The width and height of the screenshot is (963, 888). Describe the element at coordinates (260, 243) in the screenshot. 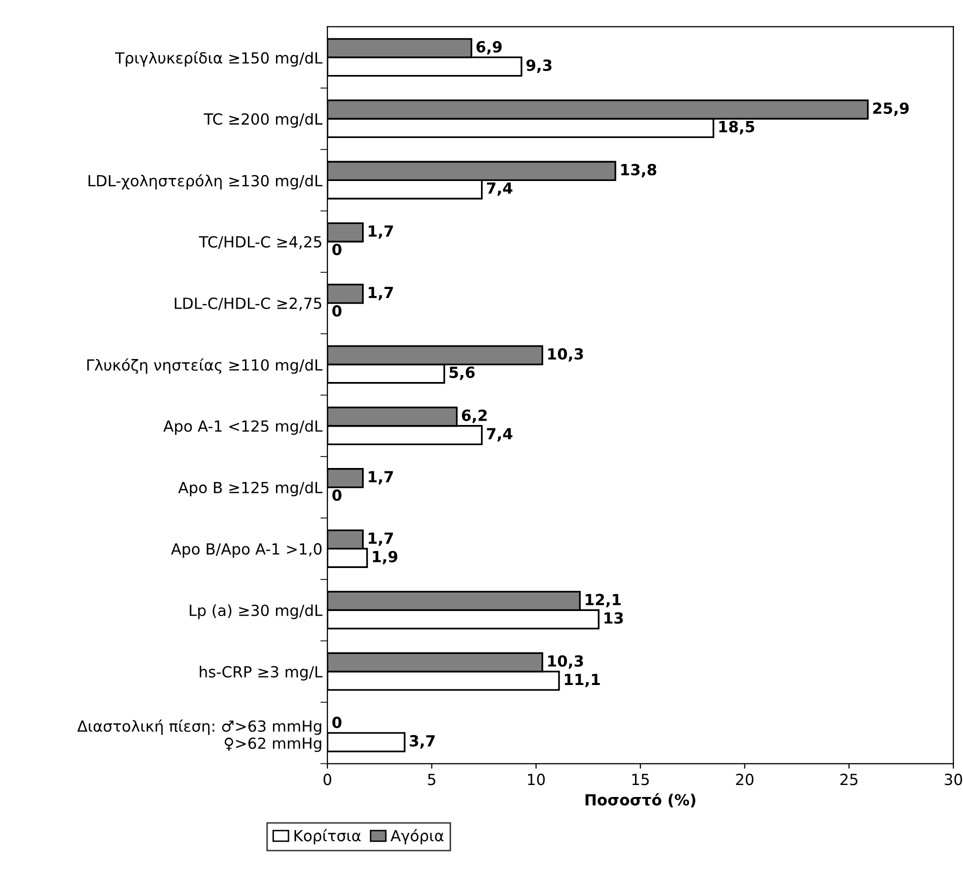

I see `y-tick-label: TC/HDL-C ≥4,25` at that location.